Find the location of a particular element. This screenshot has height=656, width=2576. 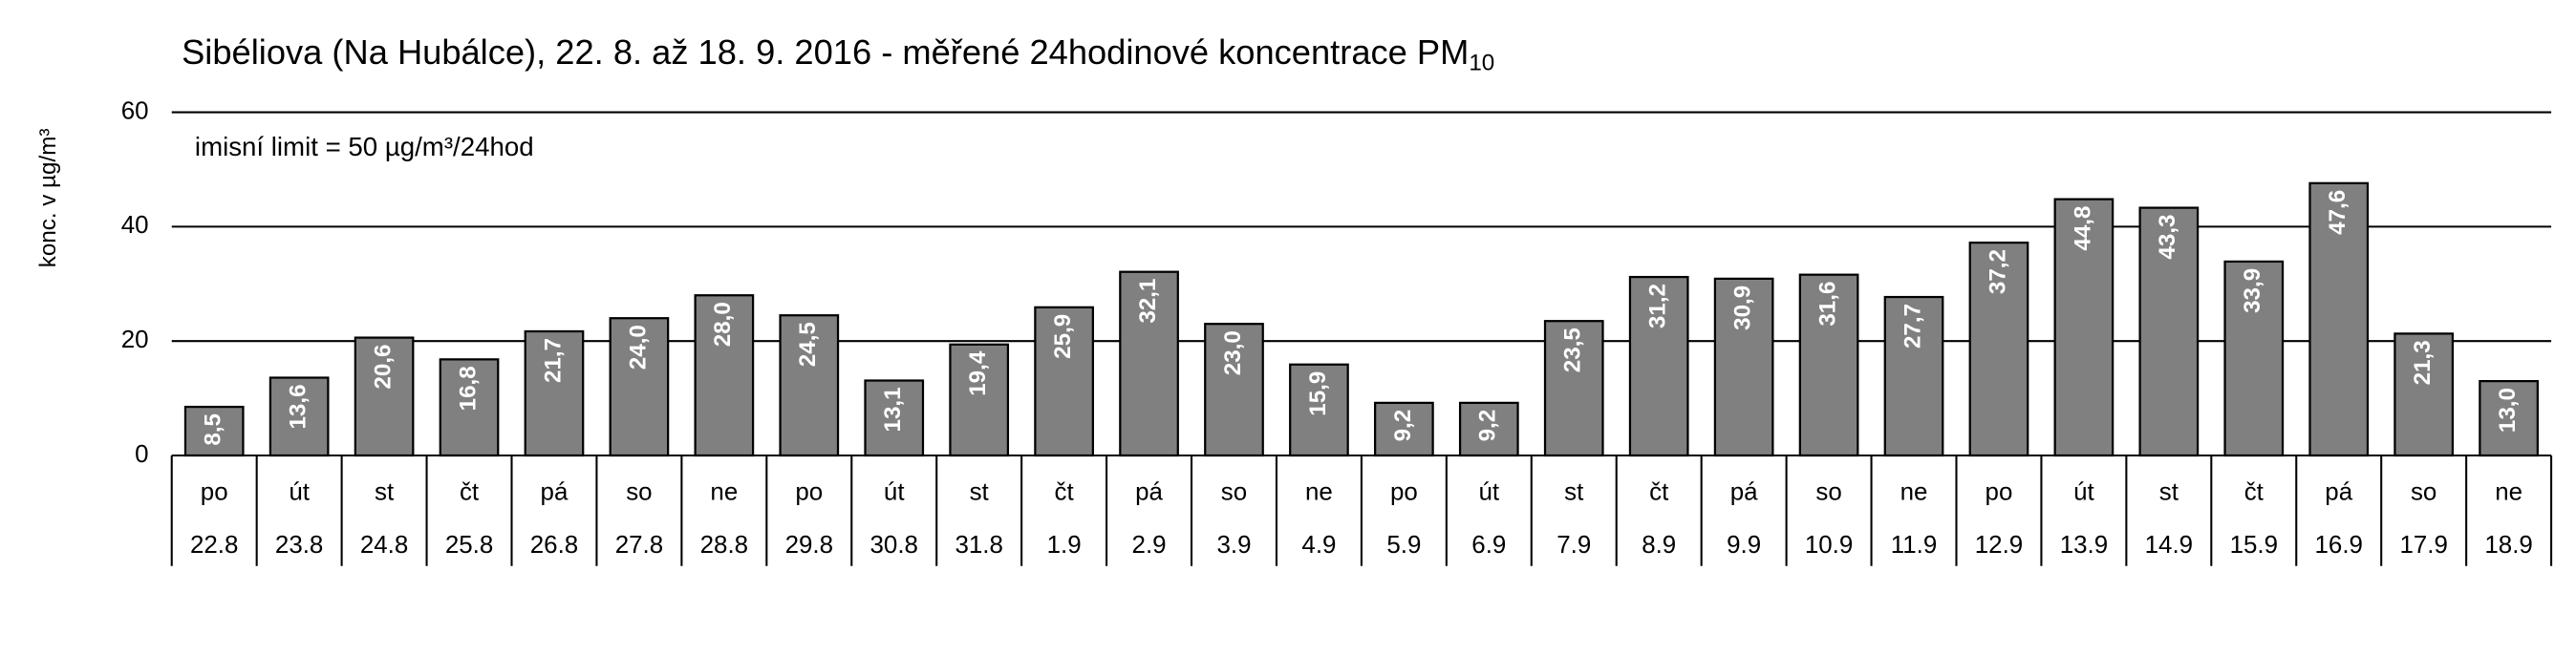

value-label: 33,9 is located at coordinates (2252, 291).